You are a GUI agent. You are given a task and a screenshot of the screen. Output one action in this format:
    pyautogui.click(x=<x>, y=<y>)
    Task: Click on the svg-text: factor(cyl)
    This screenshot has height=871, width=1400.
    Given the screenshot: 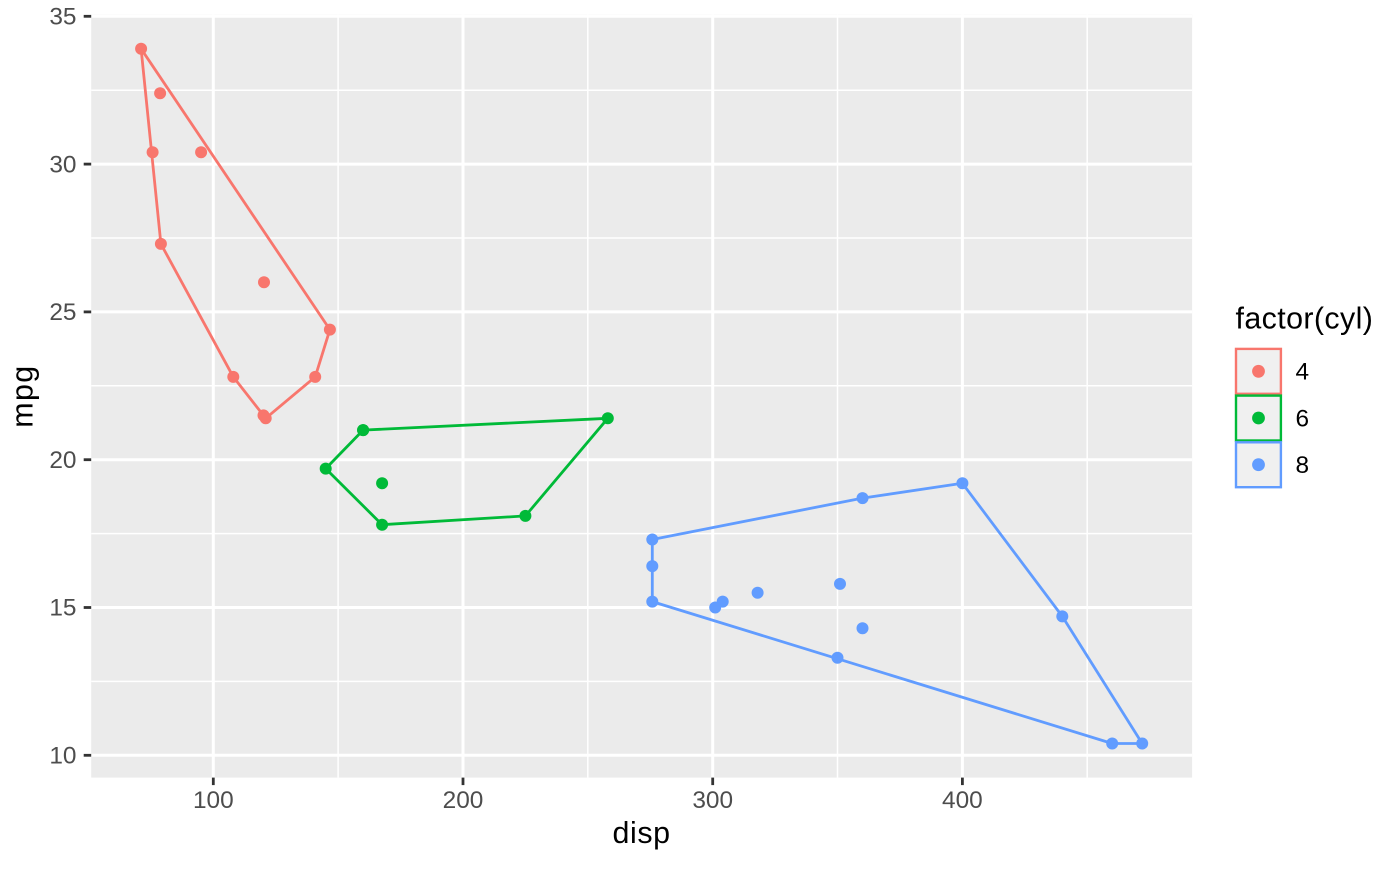 What is the action you would take?
    pyautogui.click(x=1305, y=319)
    